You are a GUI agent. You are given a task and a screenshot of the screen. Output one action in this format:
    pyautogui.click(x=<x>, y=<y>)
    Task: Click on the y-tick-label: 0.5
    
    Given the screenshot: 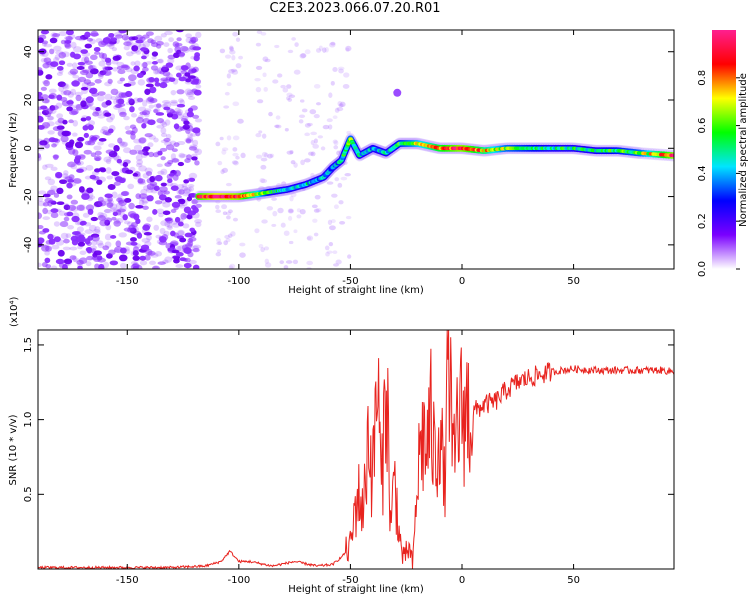 What is the action you would take?
    pyautogui.click(x=28, y=494)
    